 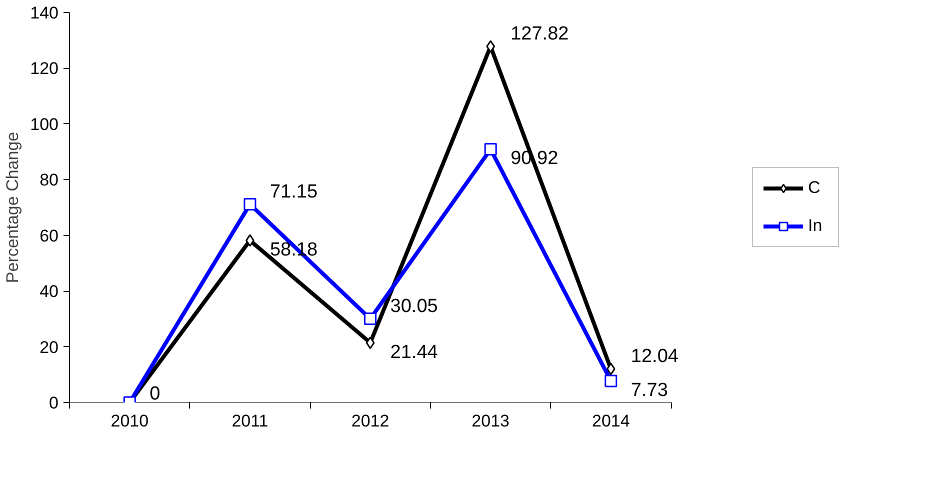 What do you see at coordinates (49, 180) in the screenshot?
I see `y-tick-label: 80` at bounding box center [49, 180].